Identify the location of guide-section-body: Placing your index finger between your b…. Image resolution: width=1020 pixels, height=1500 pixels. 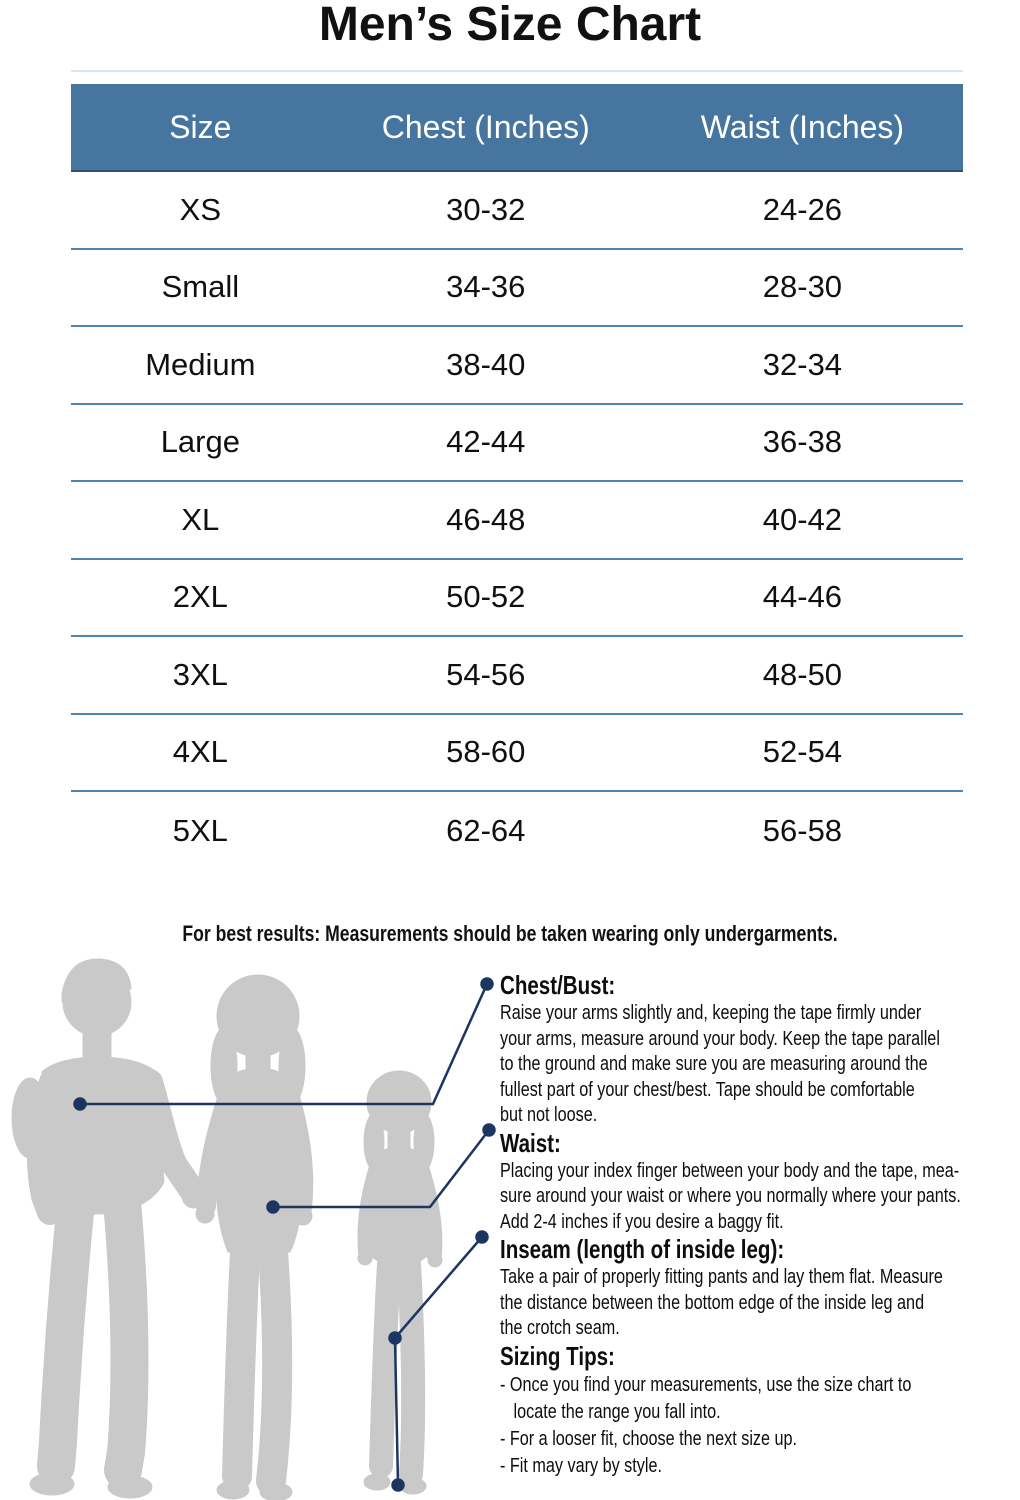
(730, 1195).